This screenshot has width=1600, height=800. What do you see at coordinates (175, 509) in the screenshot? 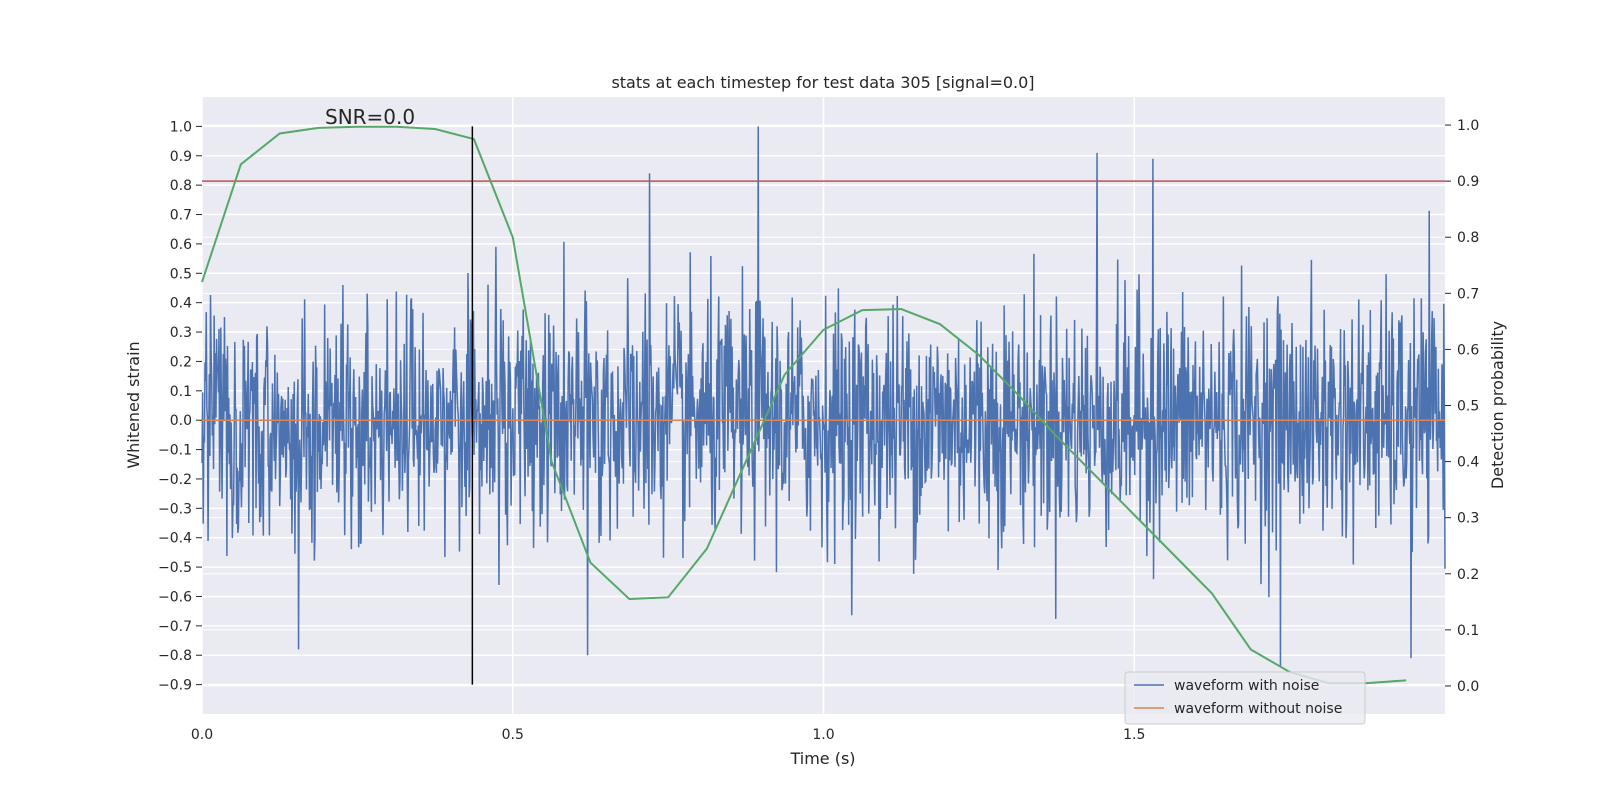
I see `y-tick-label: −0.3` at bounding box center [175, 509].